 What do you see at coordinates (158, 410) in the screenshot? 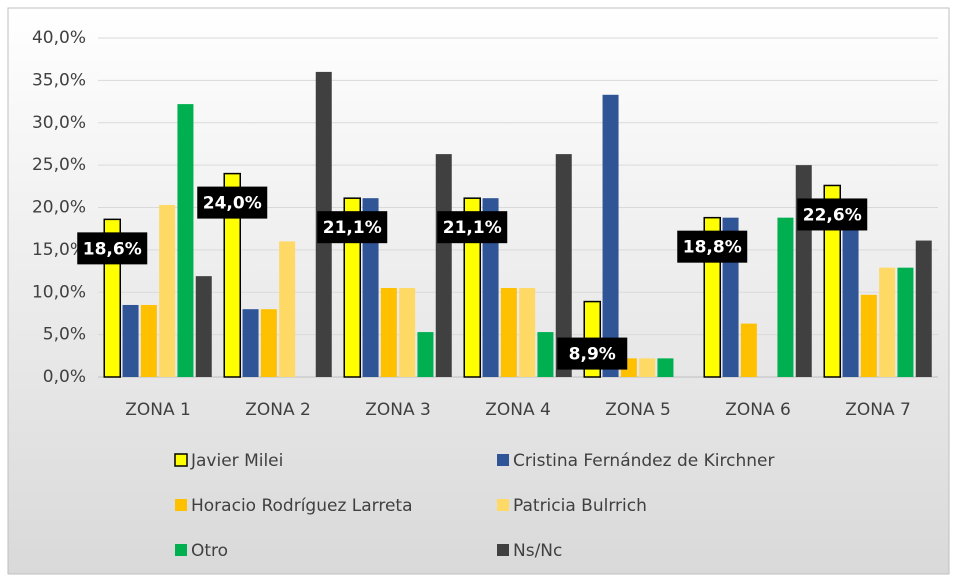
I see `x-tick-label: ZONA 1` at bounding box center [158, 410].